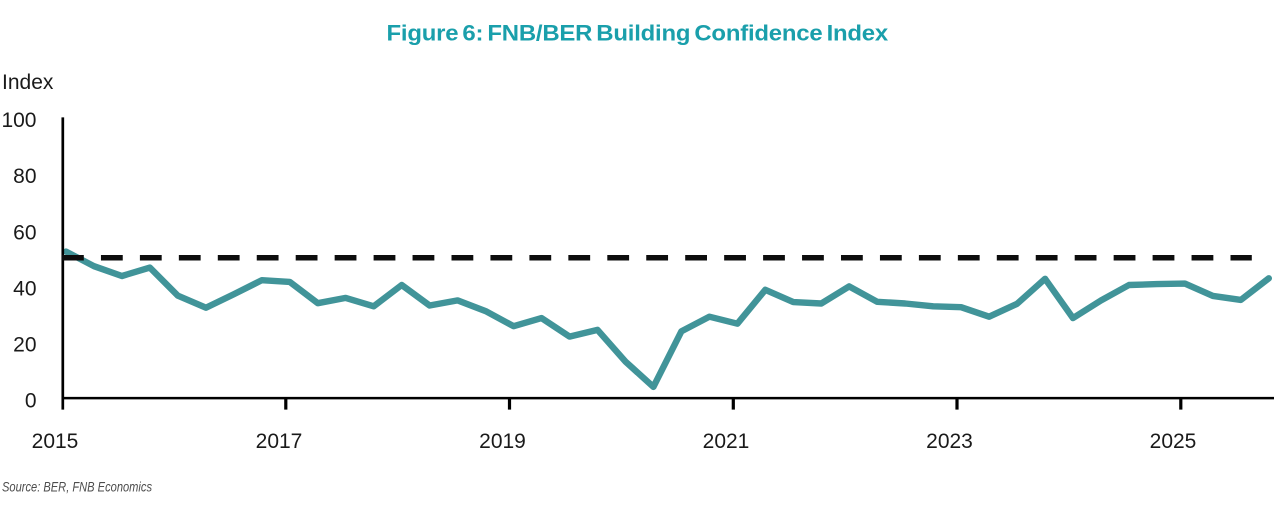  What do you see at coordinates (18, 120) in the screenshot?
I see `svg-text: 100` at bounding box center [18, 120].